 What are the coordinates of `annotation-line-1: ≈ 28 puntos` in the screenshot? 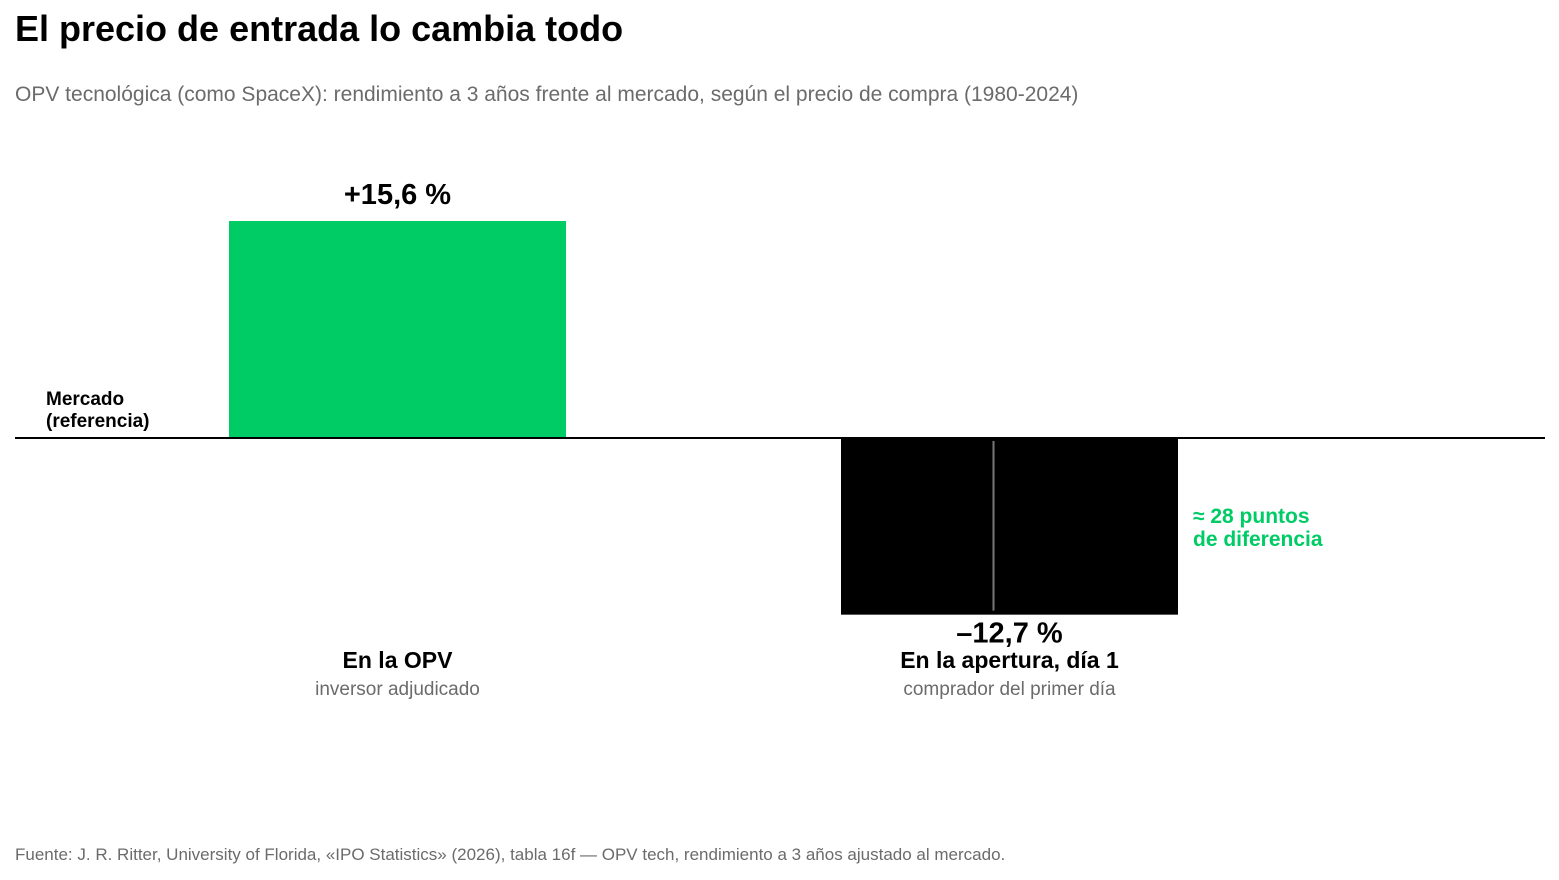 It's located at (1251, 516).